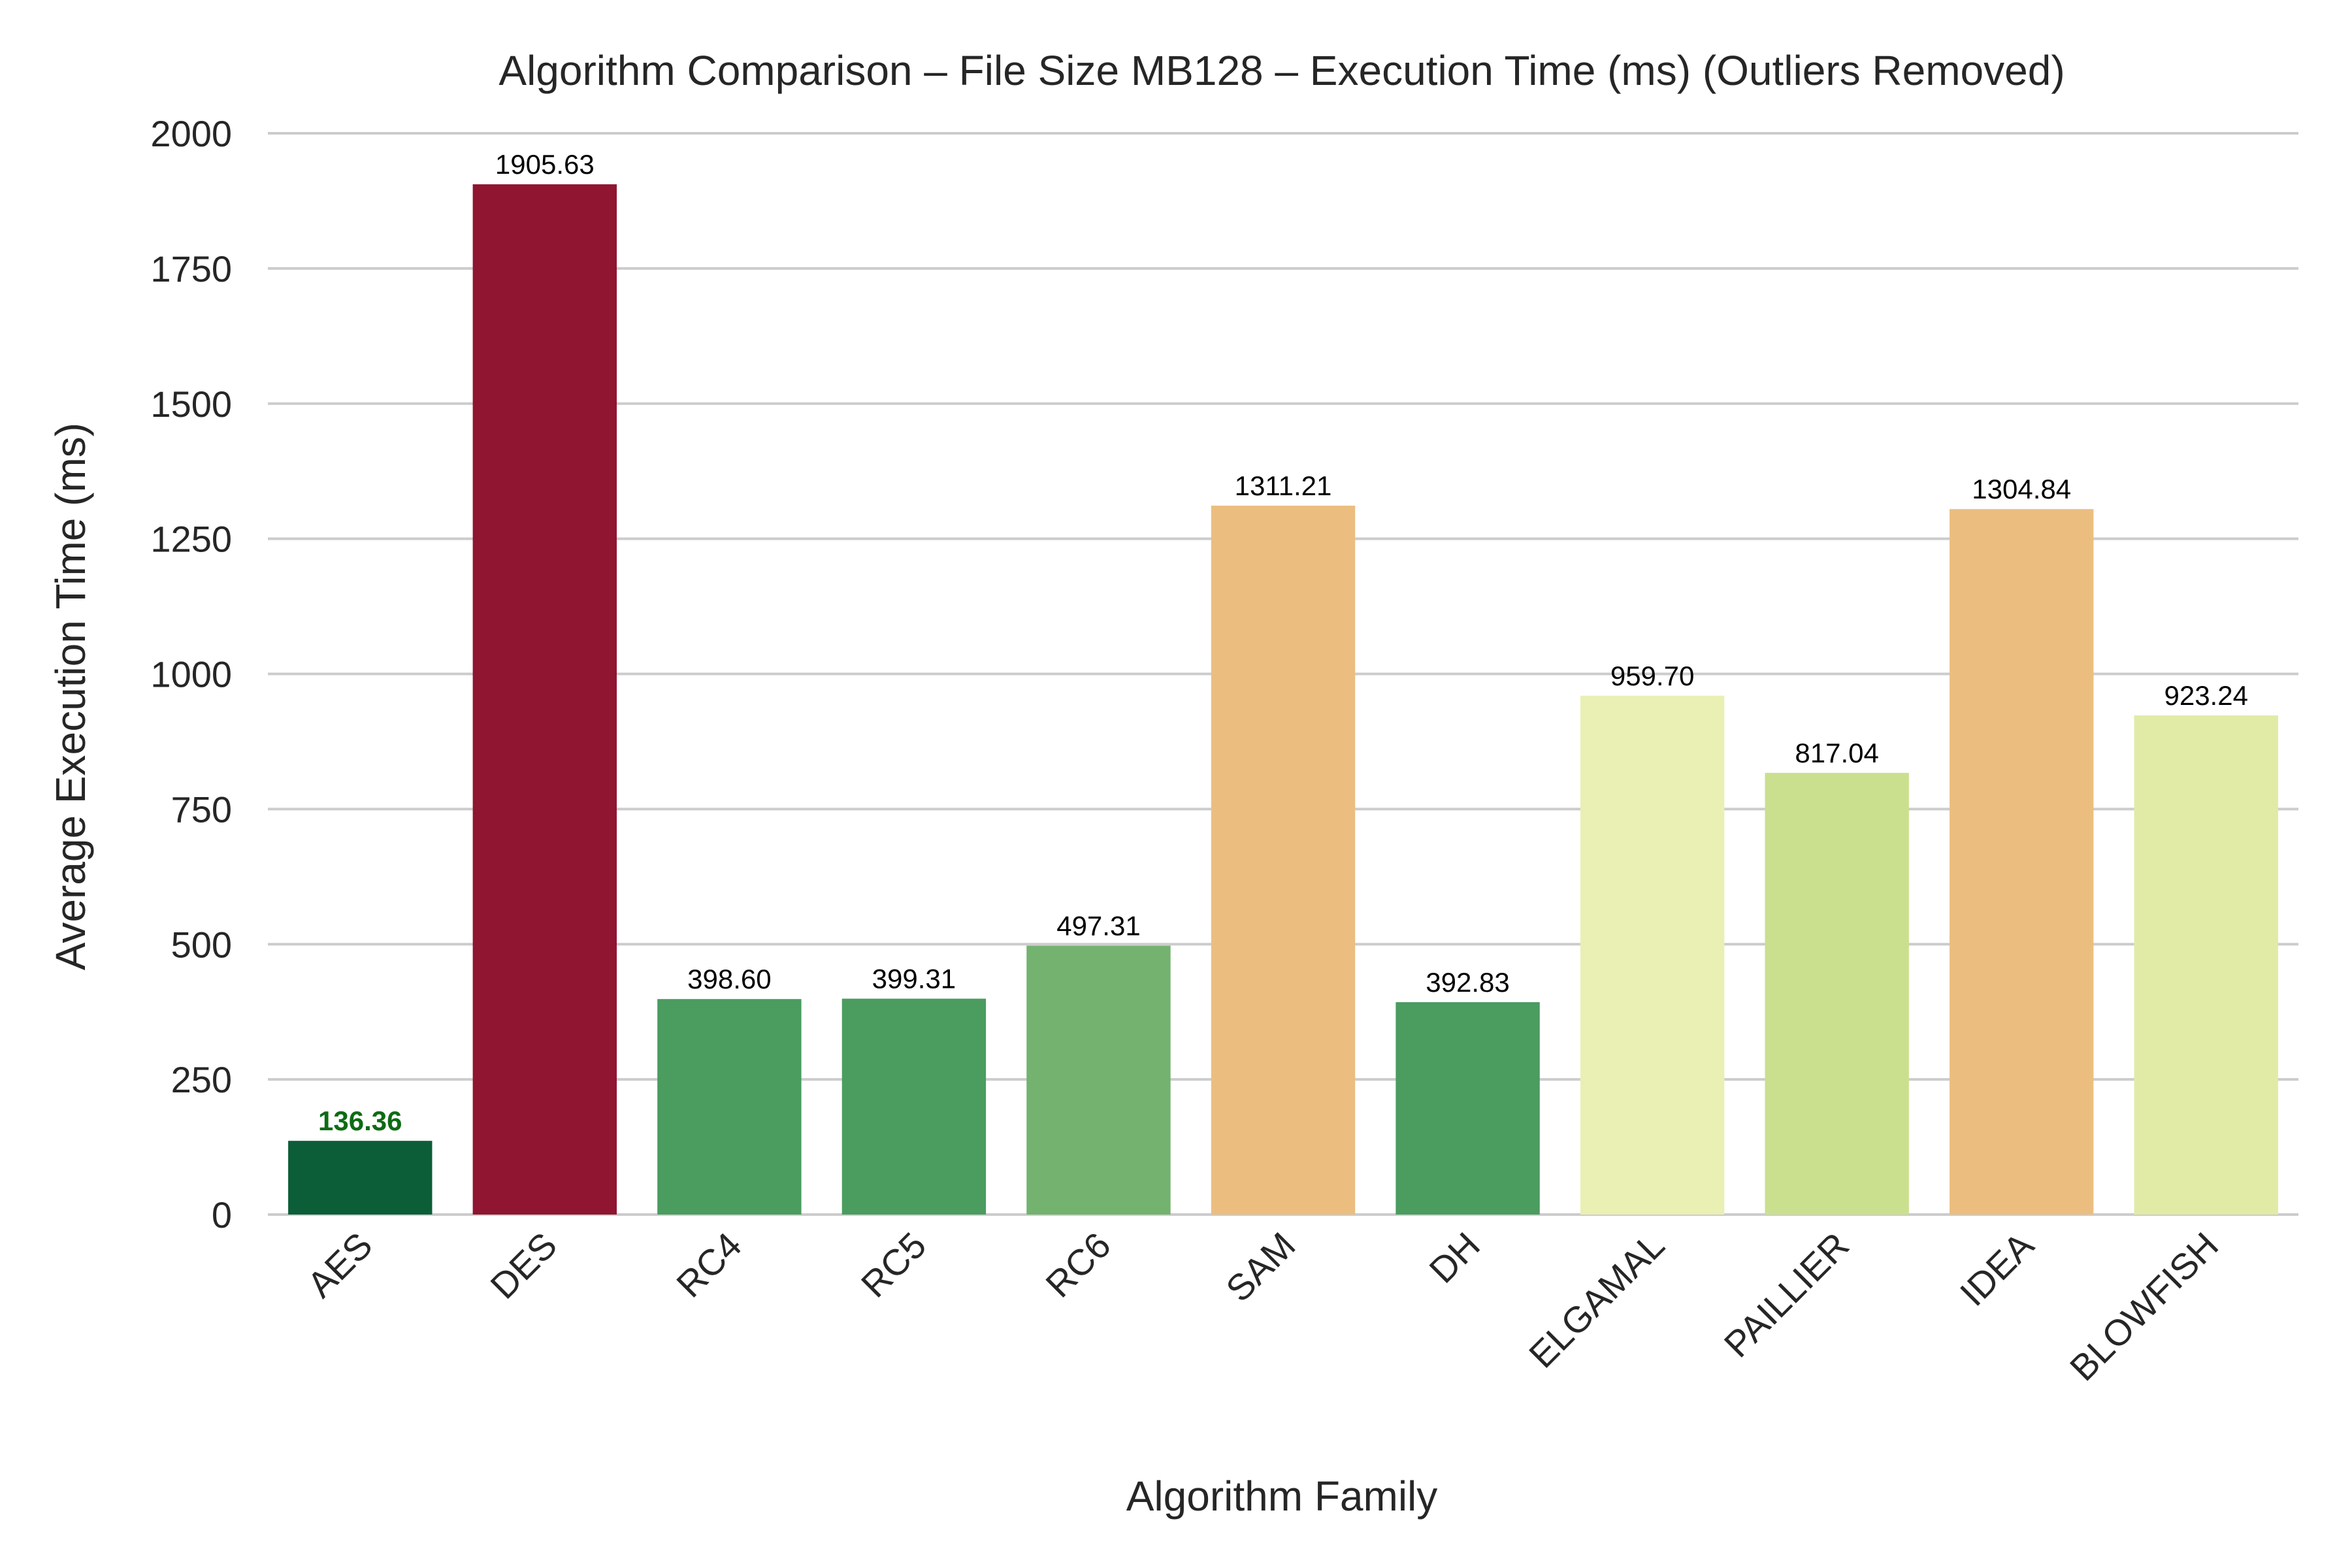 Image resolution: width=2352 pixels, height=1568 pixels. I want to click on data-label: 1311.21, so click(1283, 485).